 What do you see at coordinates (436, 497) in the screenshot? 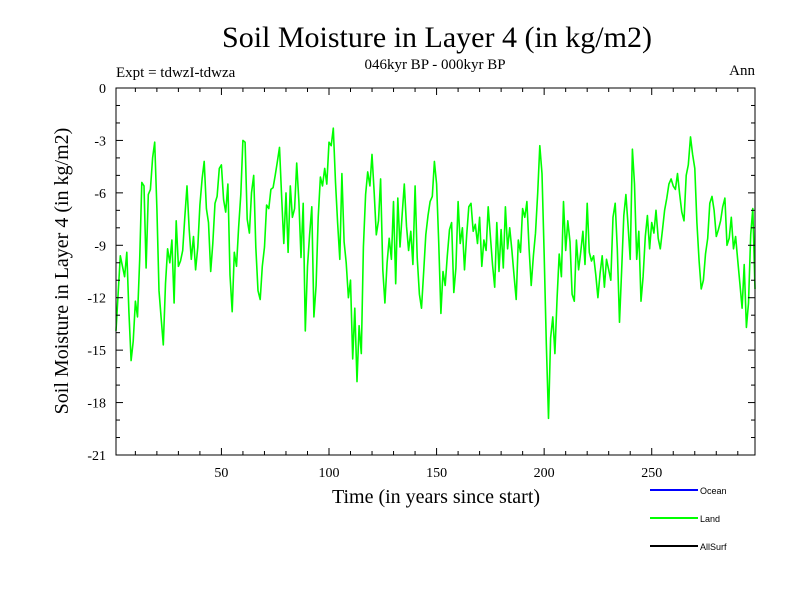
I see `x-axis-label: Time (in years since start)` at bounding box center [436, 497].